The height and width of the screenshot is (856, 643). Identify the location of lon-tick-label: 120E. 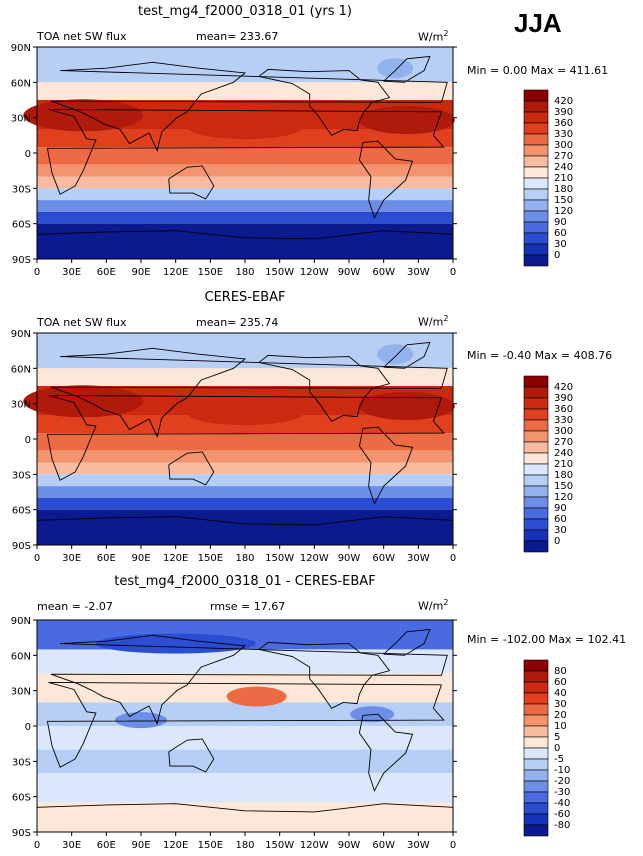
(175, 558).